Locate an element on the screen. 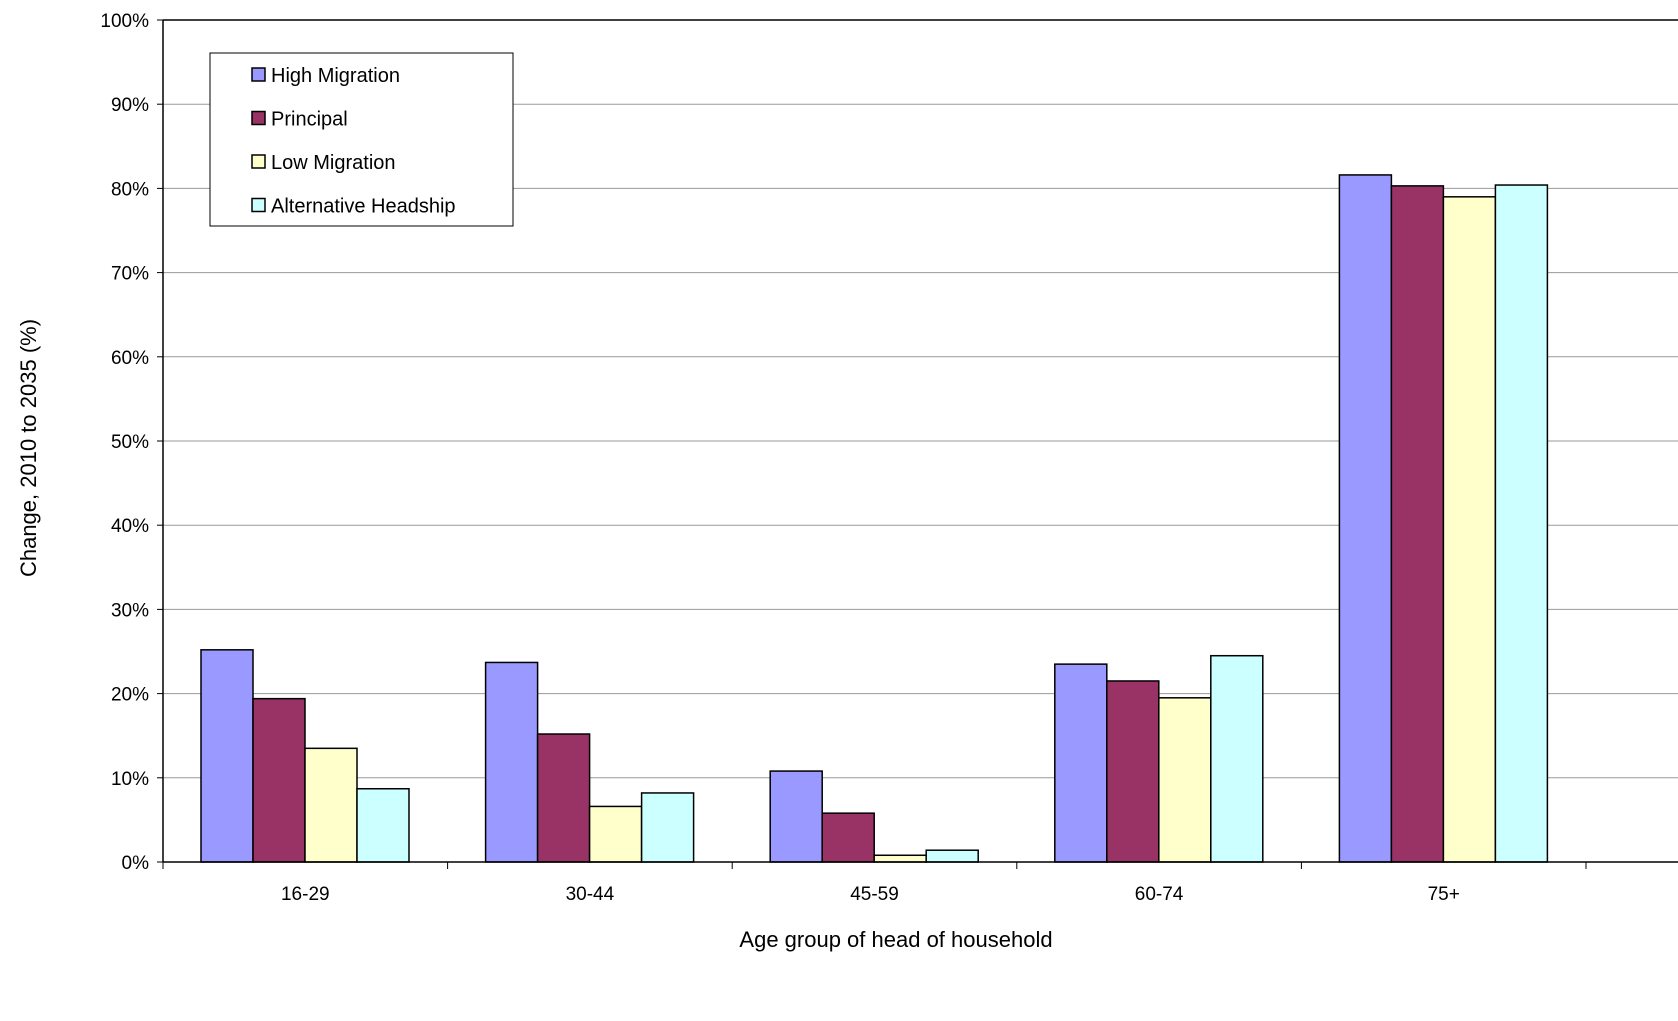 Image resolution: width=1678 pixels, height=1021 pixels. legend-label: Low Migration is located at coordinates (333, 163).